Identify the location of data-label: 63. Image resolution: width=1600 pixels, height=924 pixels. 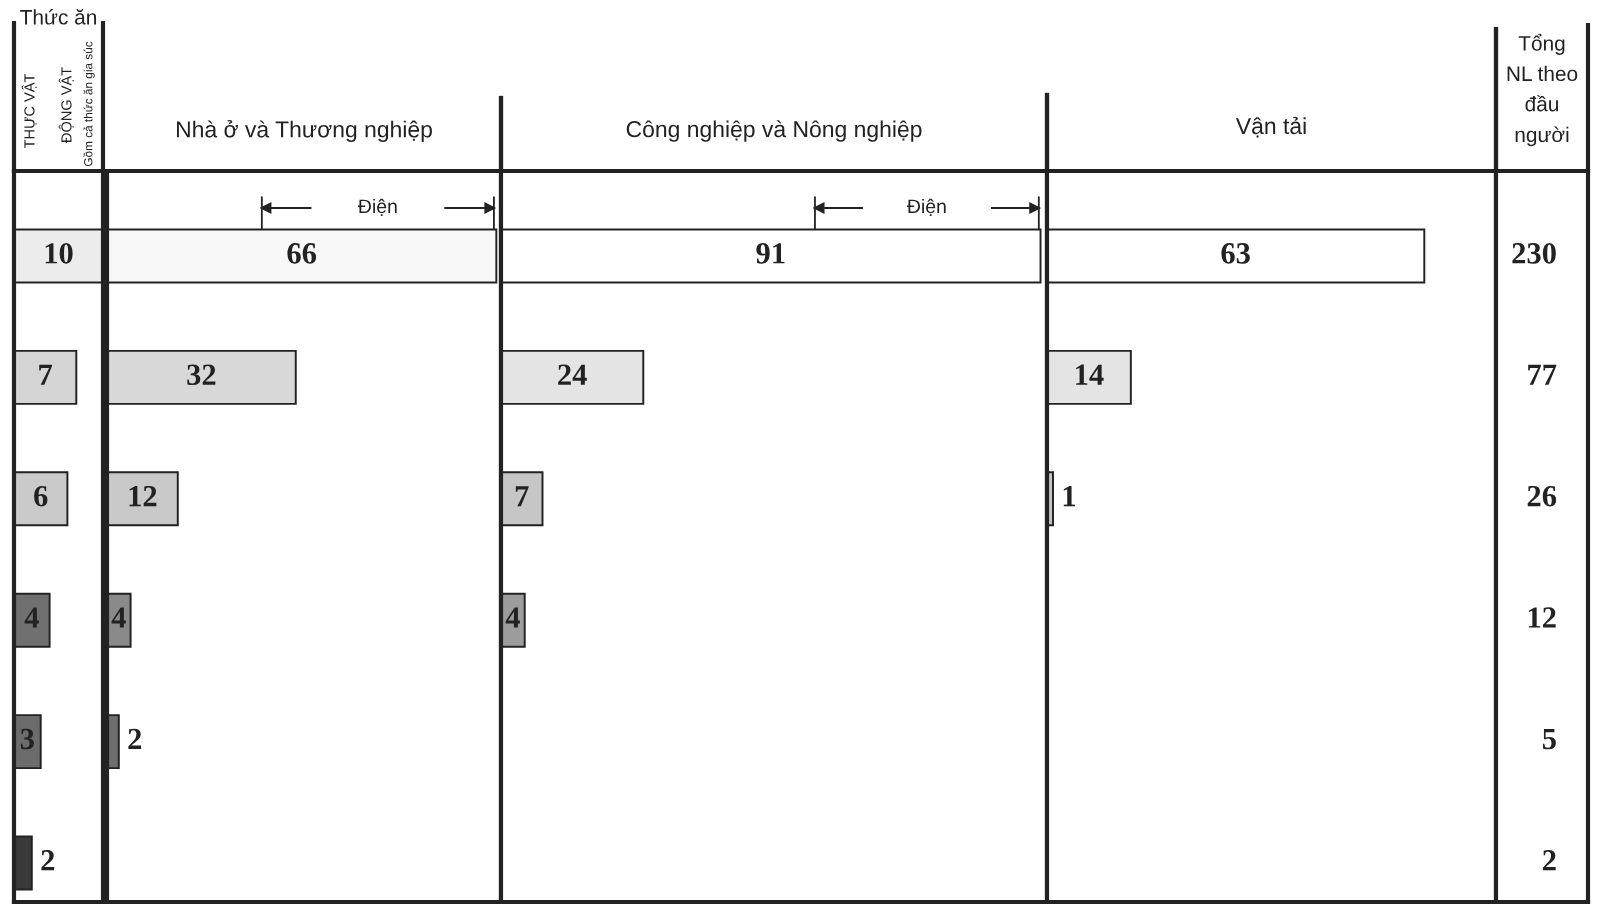
(1235, 253).